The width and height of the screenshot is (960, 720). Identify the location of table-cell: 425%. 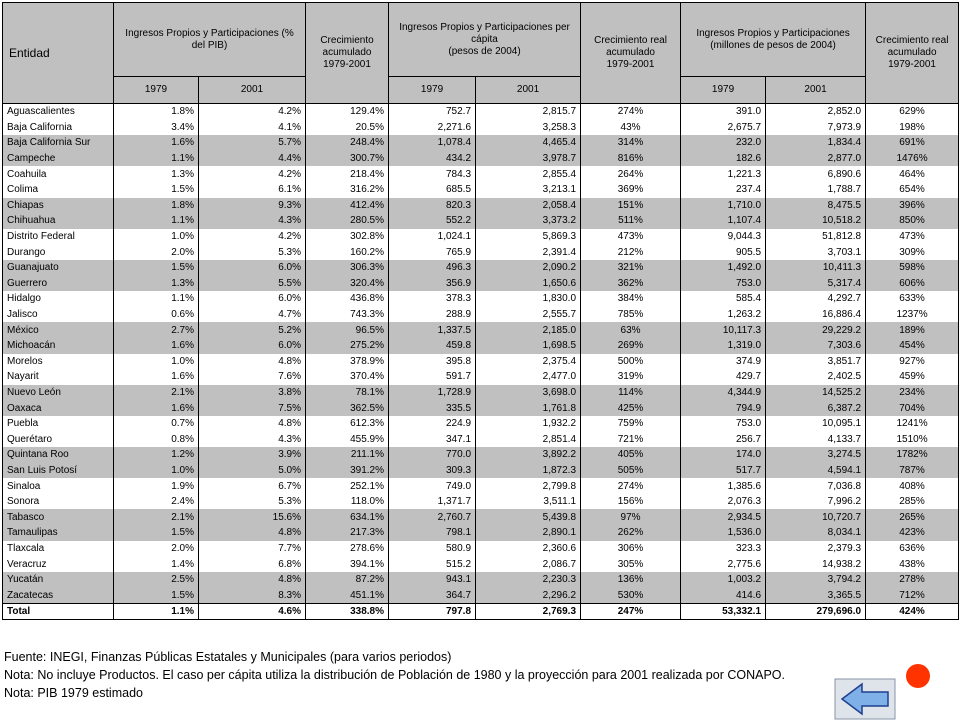
(631, 408).